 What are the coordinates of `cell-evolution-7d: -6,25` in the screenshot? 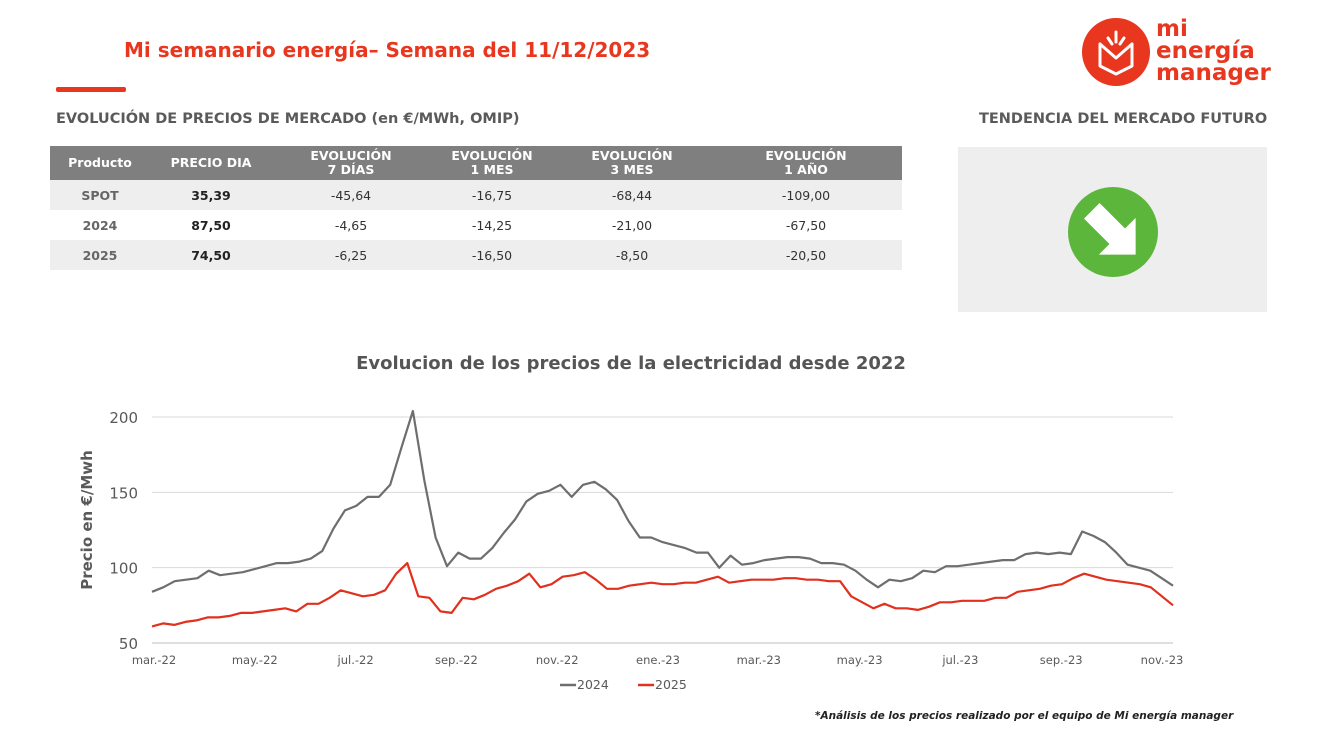 It's located at (351, 255).